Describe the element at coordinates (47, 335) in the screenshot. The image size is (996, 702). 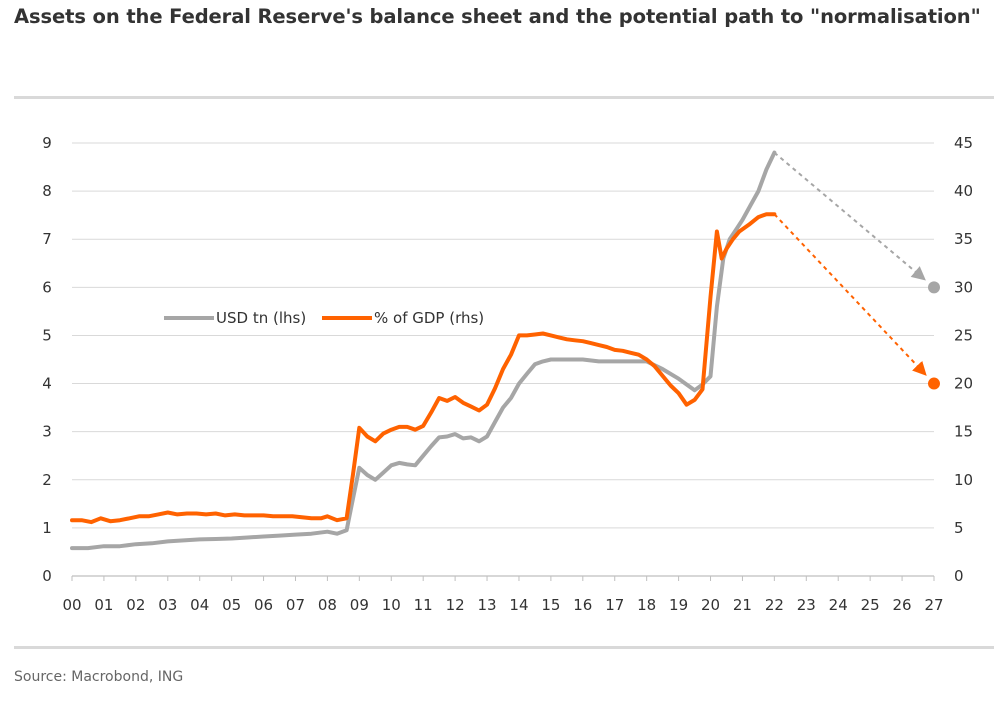
I see `left-tick-label: 5` at that location.